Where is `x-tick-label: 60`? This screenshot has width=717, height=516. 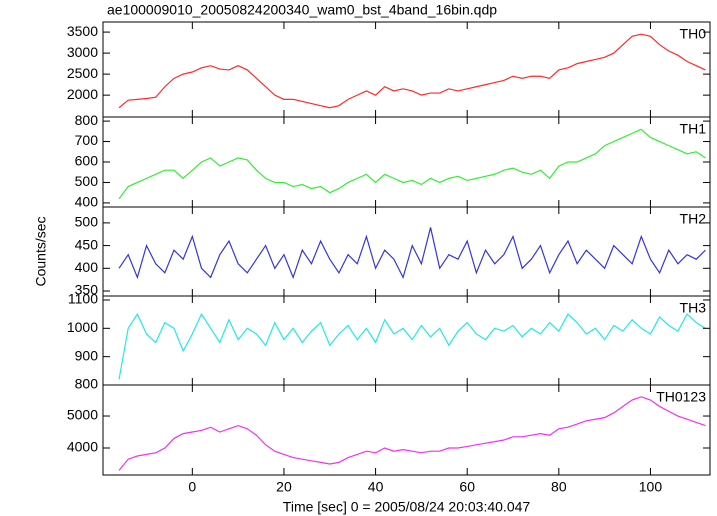
x-tick-label: 60 is located at coordinates (467, 487).